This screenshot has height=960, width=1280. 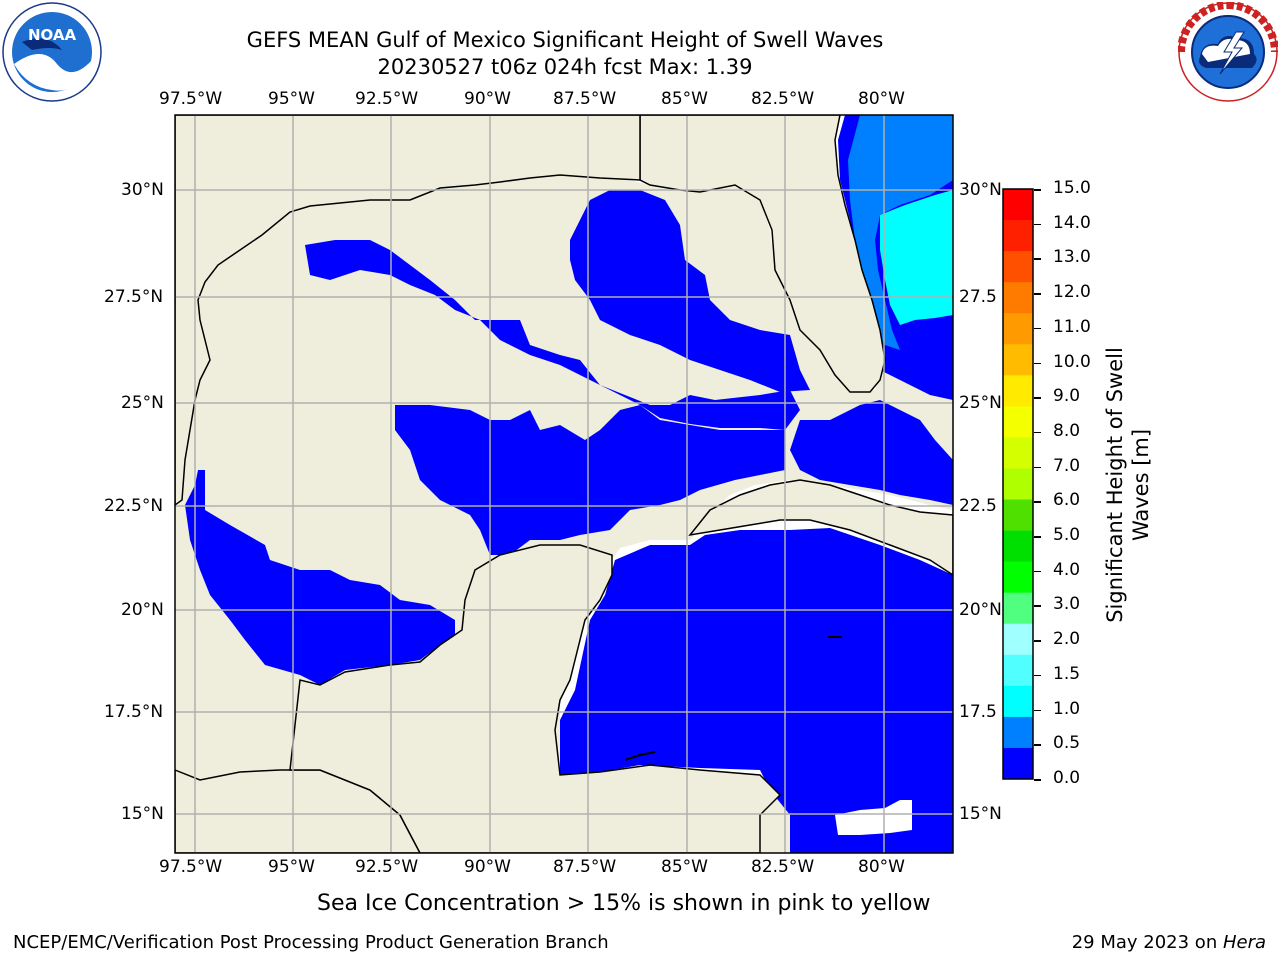 I want to click on lon-label-top: 82.5°W, so click(x=783, y=99).